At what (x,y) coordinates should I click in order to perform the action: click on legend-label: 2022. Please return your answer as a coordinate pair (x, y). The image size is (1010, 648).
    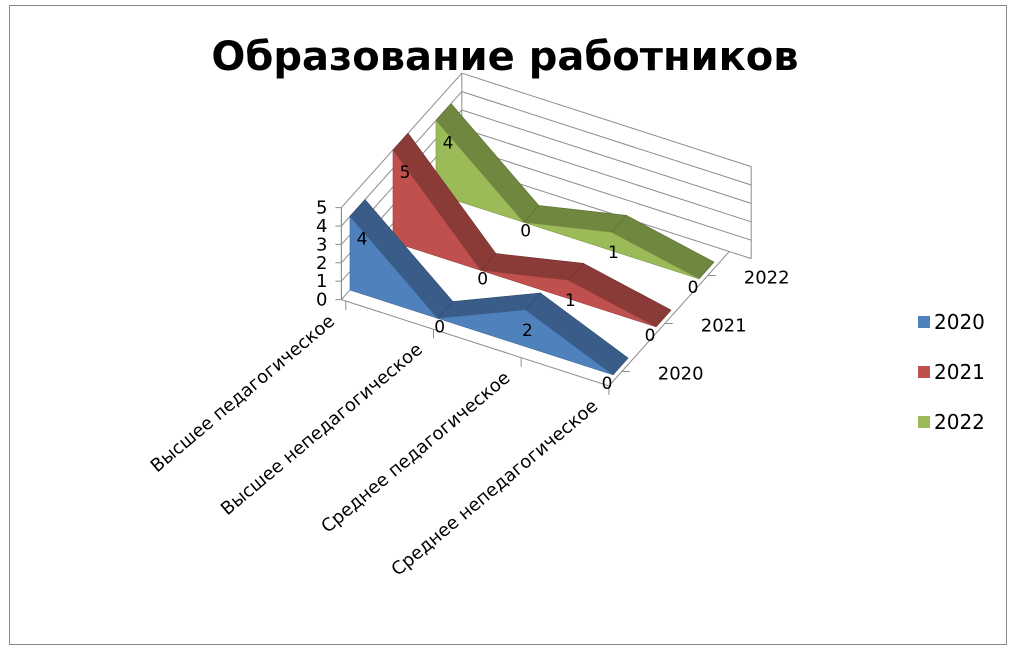
    Looking at the image, I should click on (959, 422).